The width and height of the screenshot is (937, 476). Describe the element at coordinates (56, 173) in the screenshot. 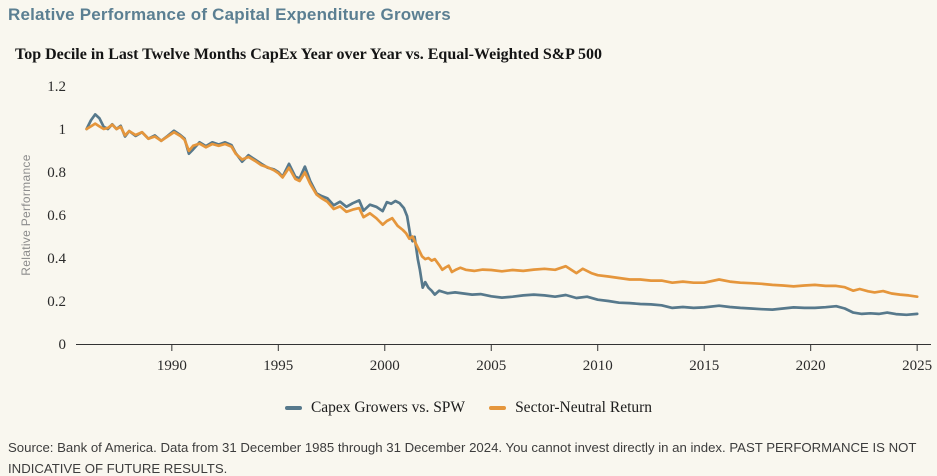

I see `y-tick-label: 0.8` at that location.